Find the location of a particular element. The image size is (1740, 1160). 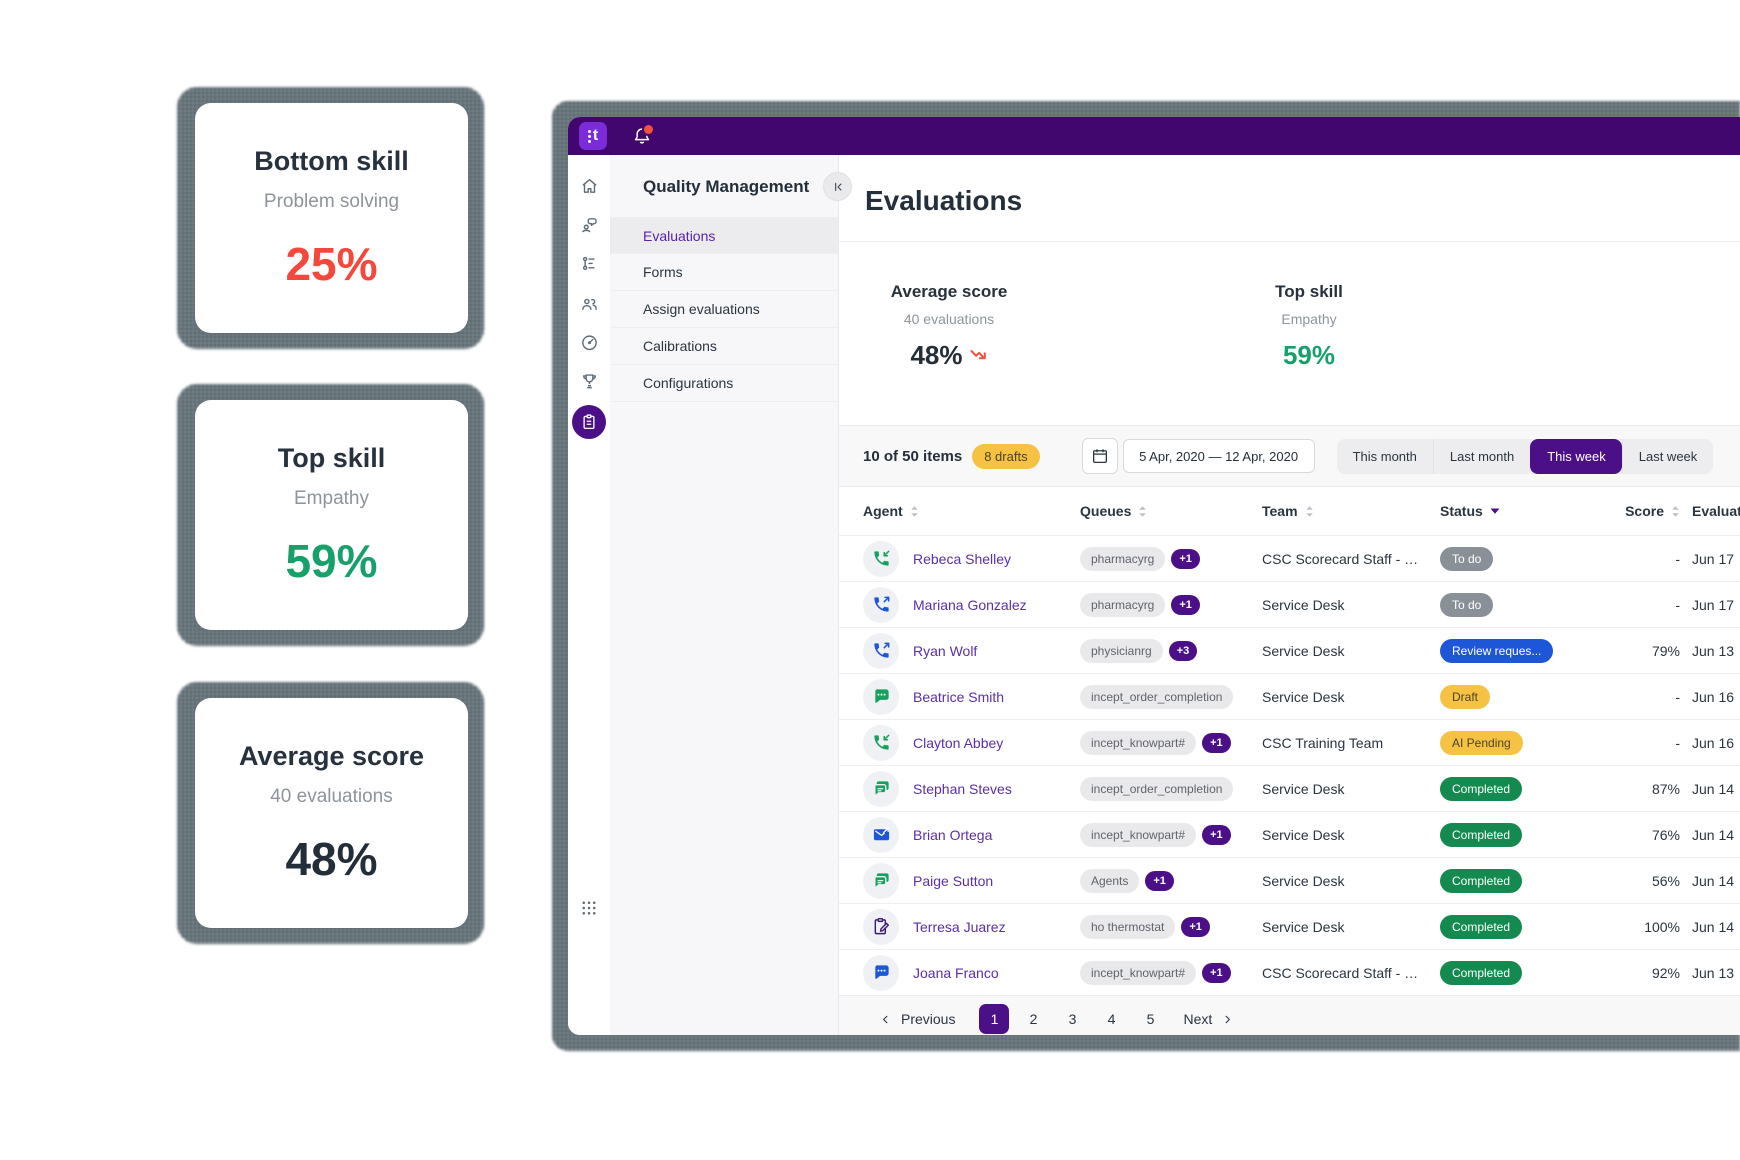

status-badge: Completed is located at coordinates (1481, 972).